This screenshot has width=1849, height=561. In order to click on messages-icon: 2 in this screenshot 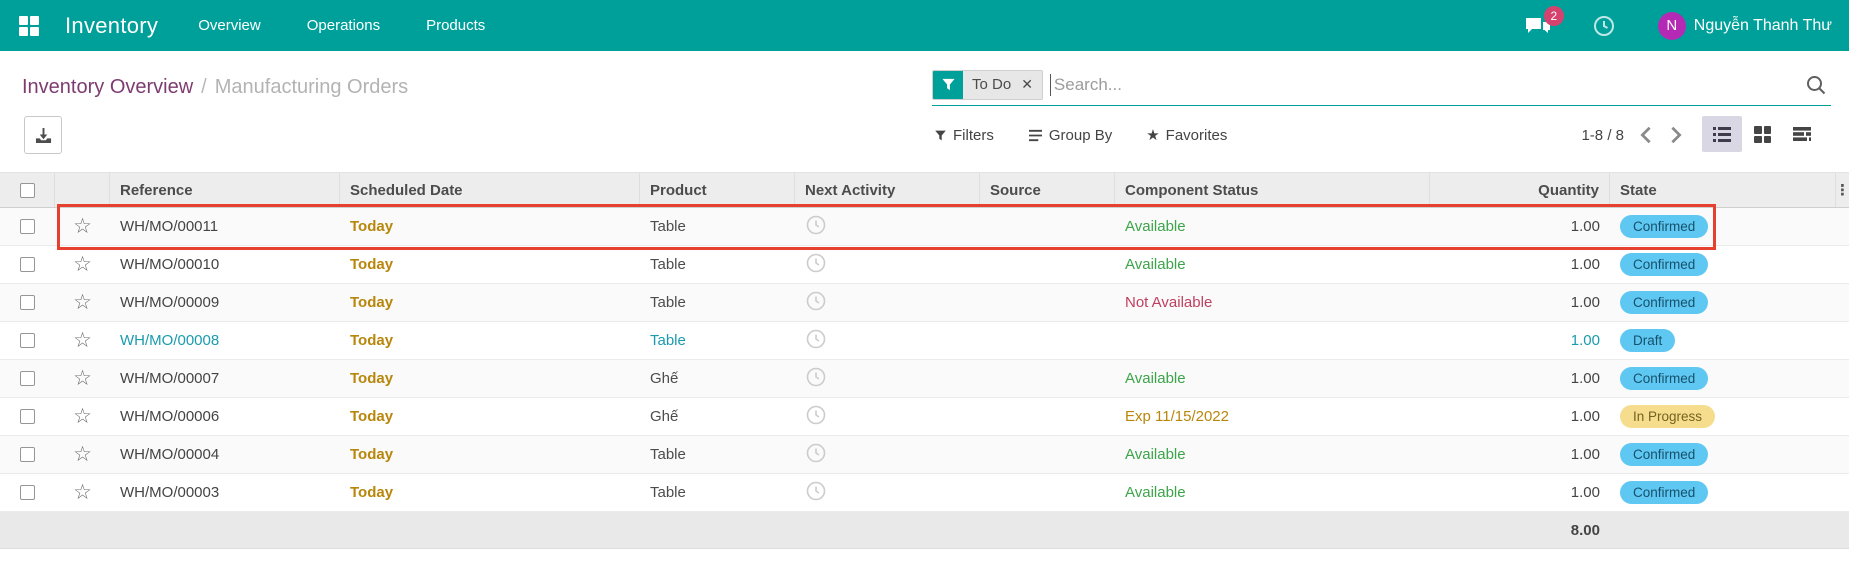, I will do `click(1544, 21)`.